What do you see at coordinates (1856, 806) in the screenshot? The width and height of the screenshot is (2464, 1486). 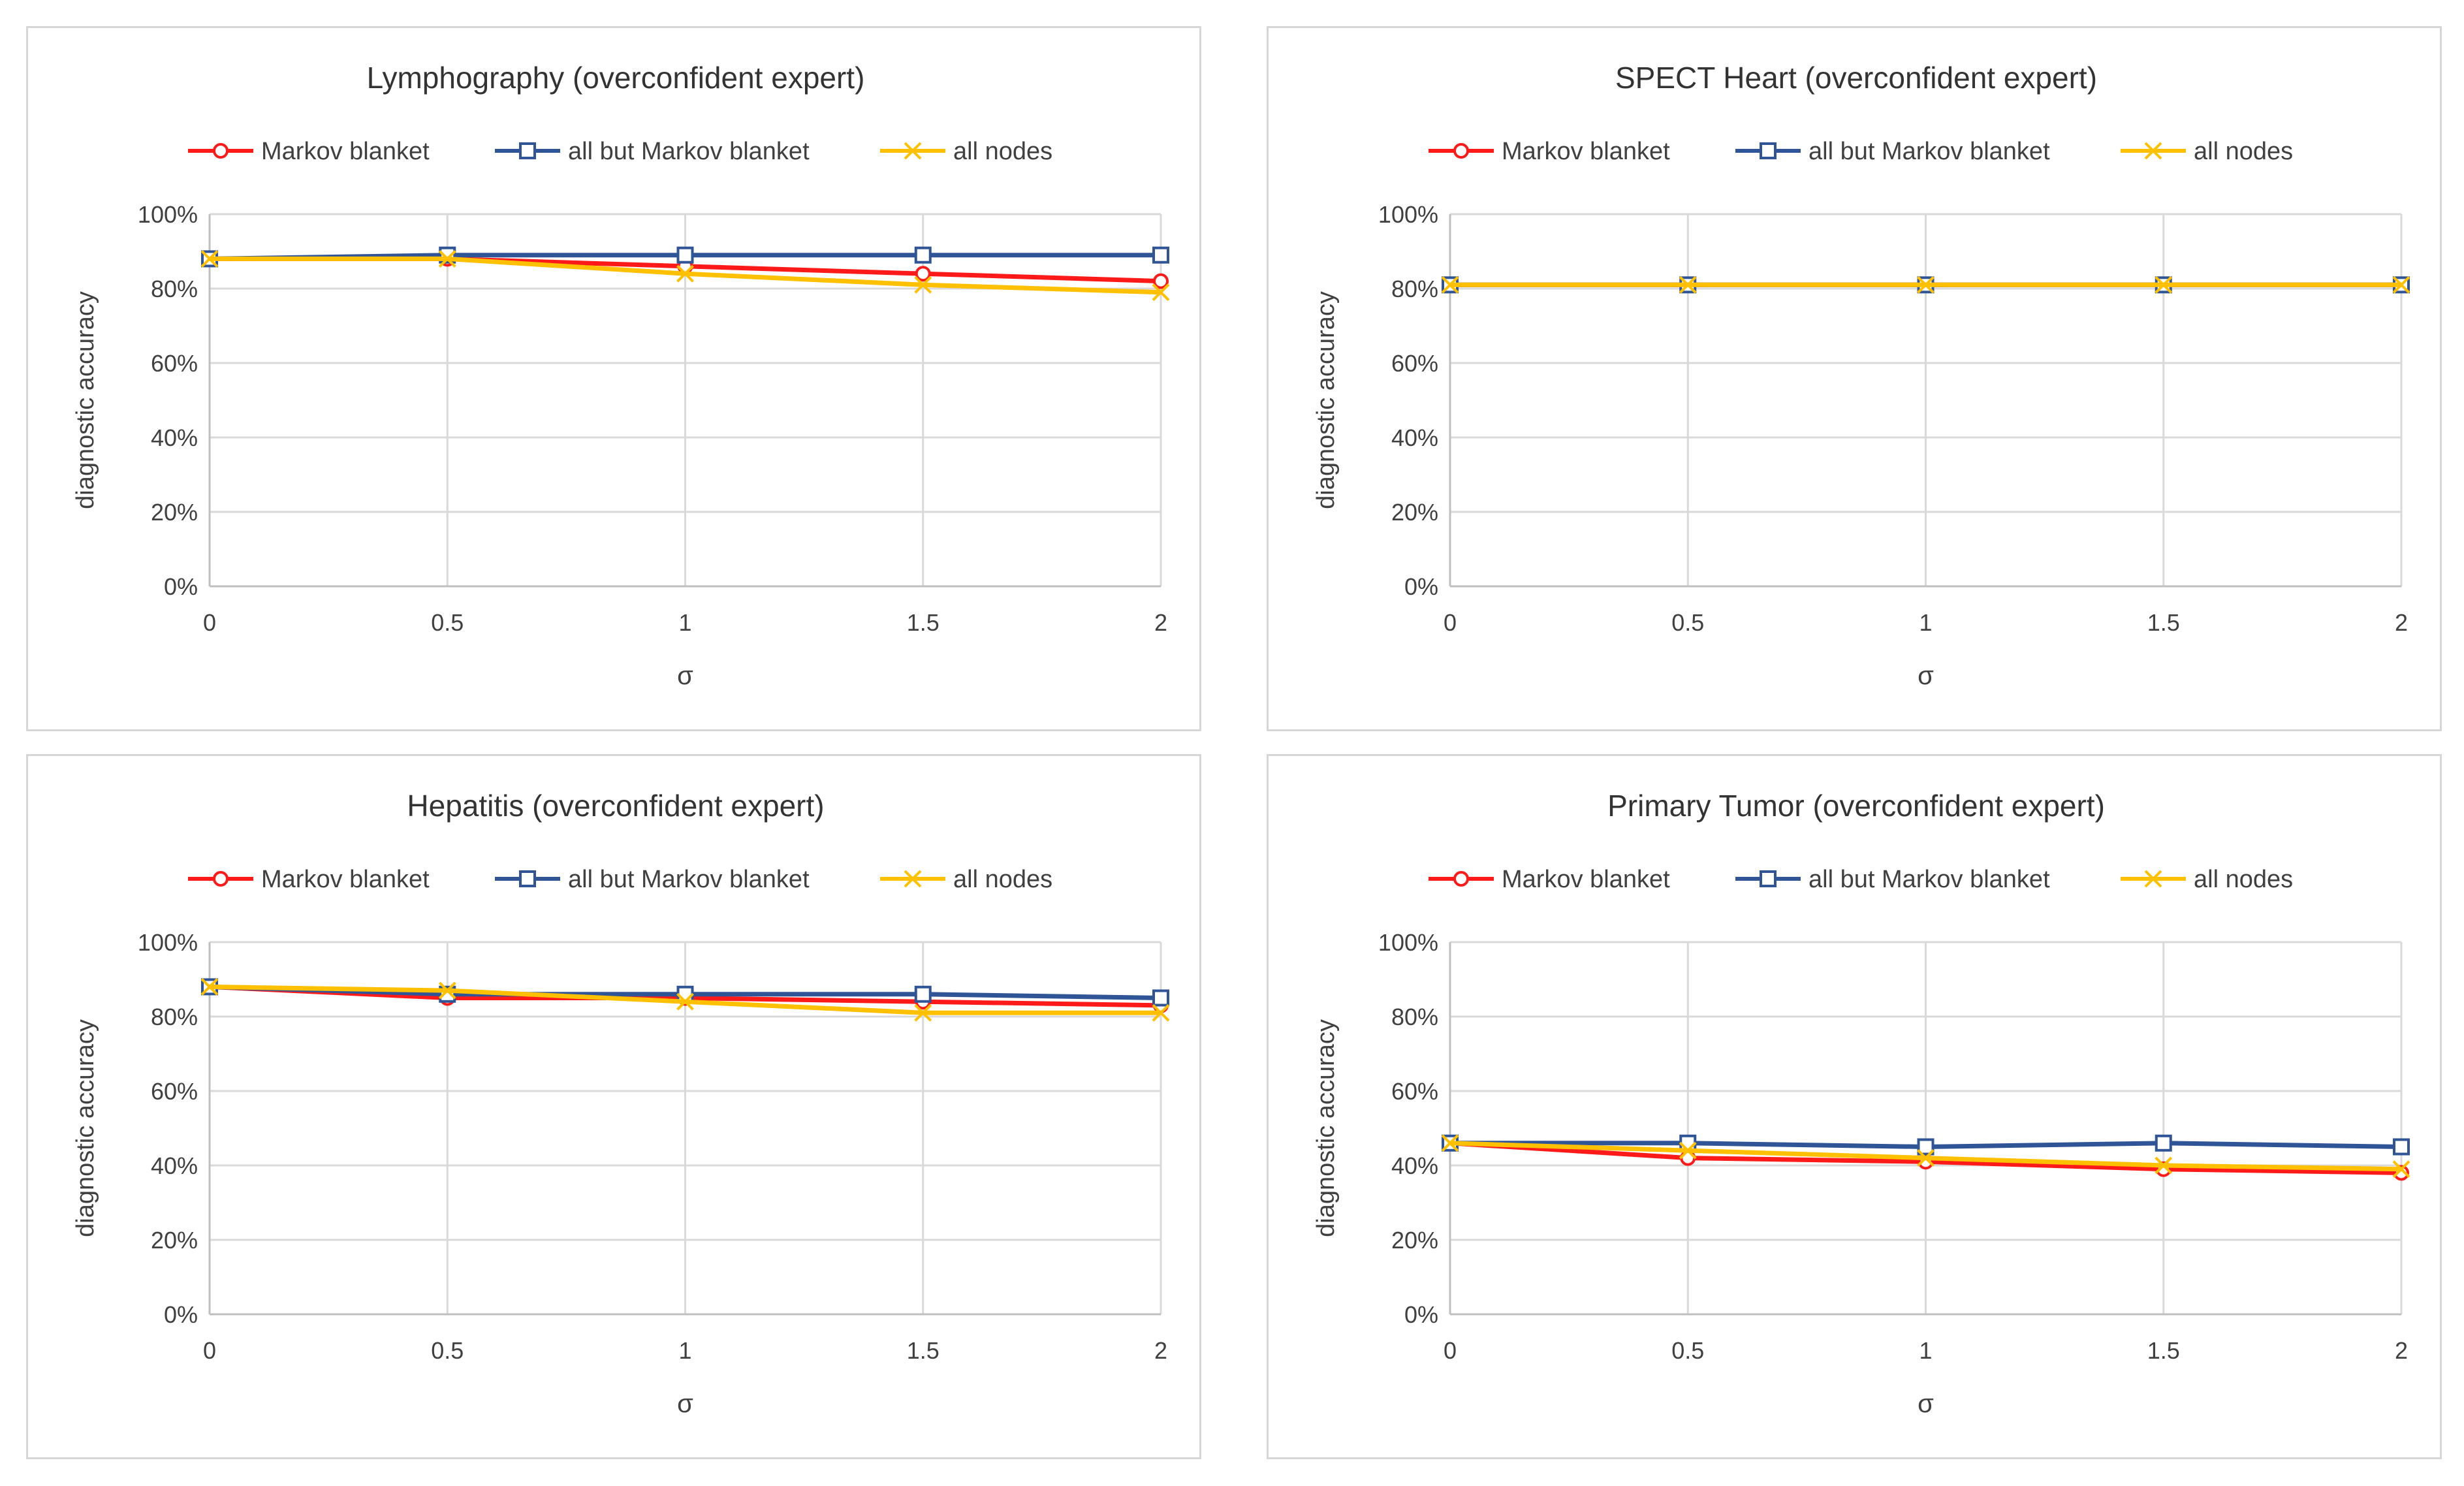 I see `chart-title: Primary Tumor (overconfident expert)` at bounding box center [1856, 806].